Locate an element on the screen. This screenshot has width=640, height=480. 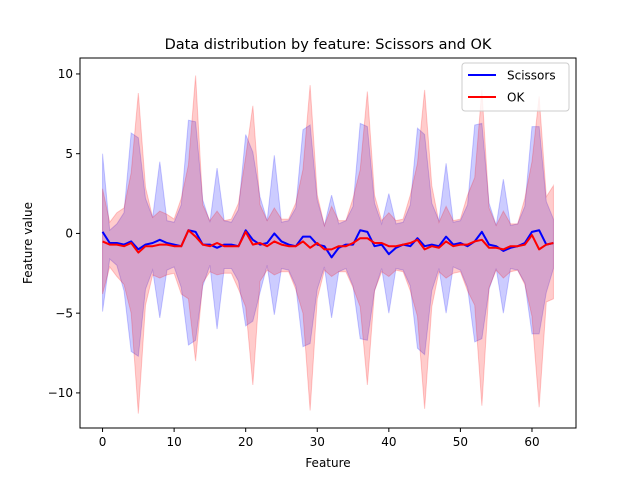
y-tick-label: −5 is located at coordinates (64, 313).